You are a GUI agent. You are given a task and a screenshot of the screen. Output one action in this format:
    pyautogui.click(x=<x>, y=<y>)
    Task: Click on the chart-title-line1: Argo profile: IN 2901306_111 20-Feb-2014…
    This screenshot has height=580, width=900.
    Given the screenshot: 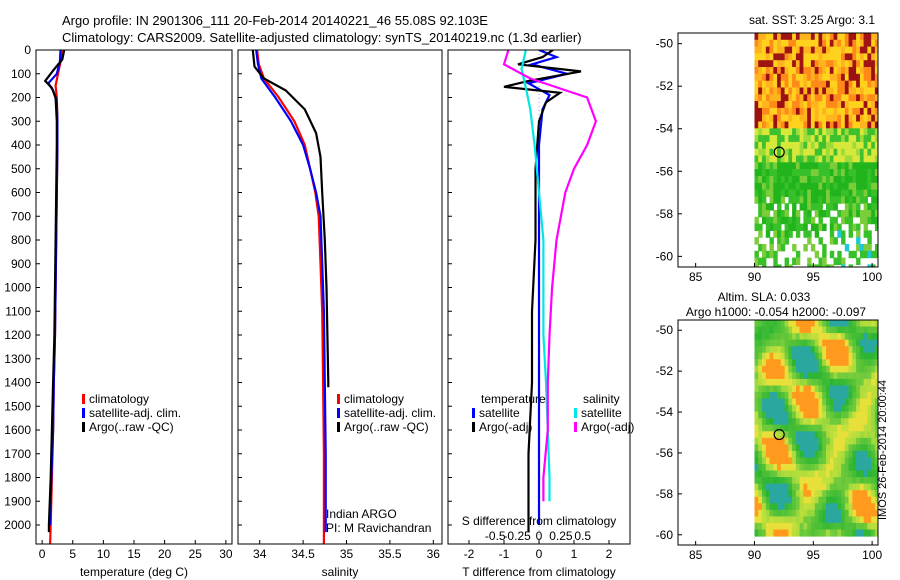 What is the action you would take?
    pyautogui.click(x=275, y=20)
    